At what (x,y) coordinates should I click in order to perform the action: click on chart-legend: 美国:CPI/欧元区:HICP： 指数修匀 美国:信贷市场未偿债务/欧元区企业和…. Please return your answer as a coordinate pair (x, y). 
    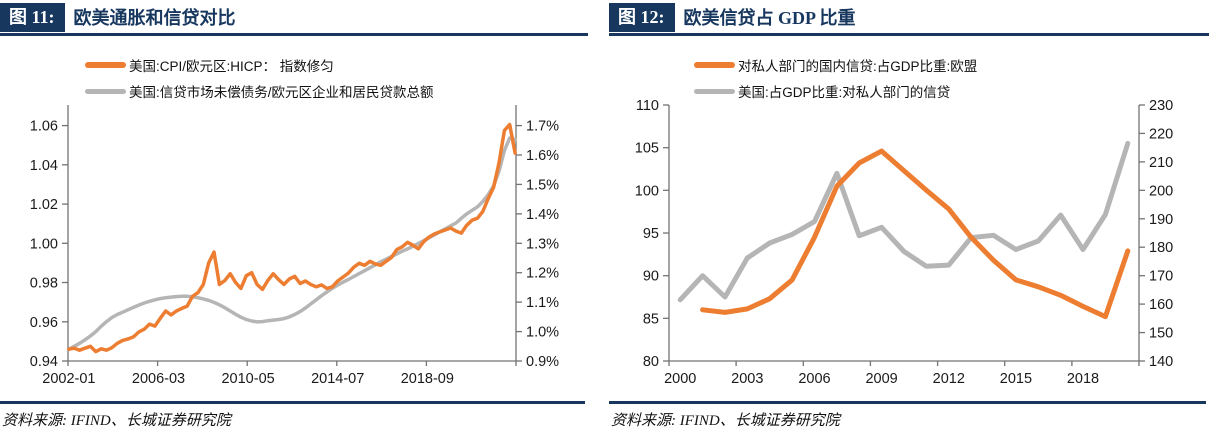
    Looking at the image, I should click on (259, 78).